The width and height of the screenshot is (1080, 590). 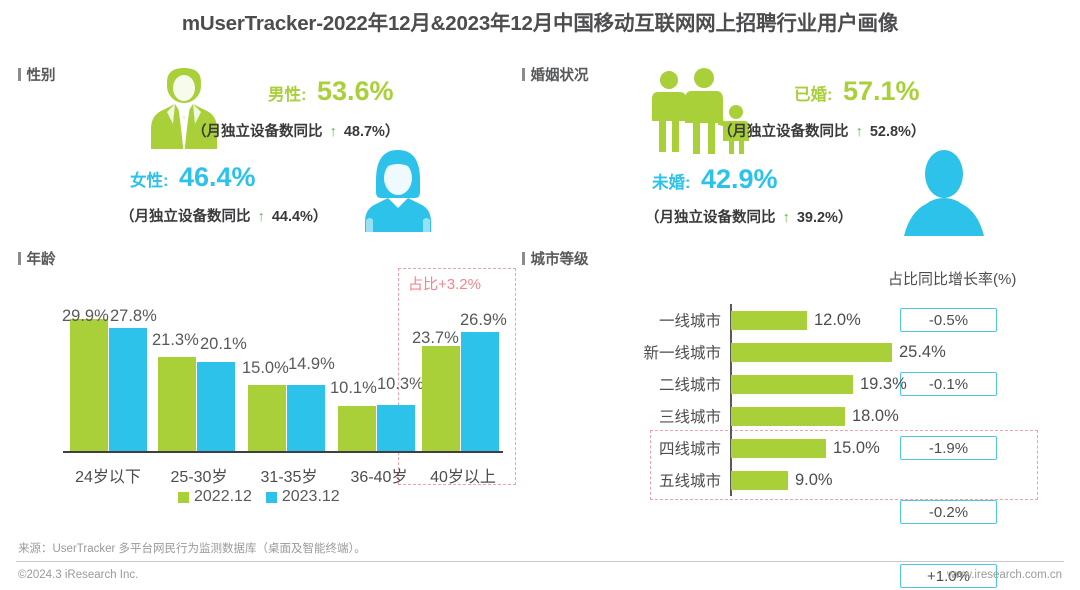 What do you see at coordinates (185, 217) in the screenshot?
I see `female-yoy-prefix: （月独立设备数同比` at bounding box center [185, 217].